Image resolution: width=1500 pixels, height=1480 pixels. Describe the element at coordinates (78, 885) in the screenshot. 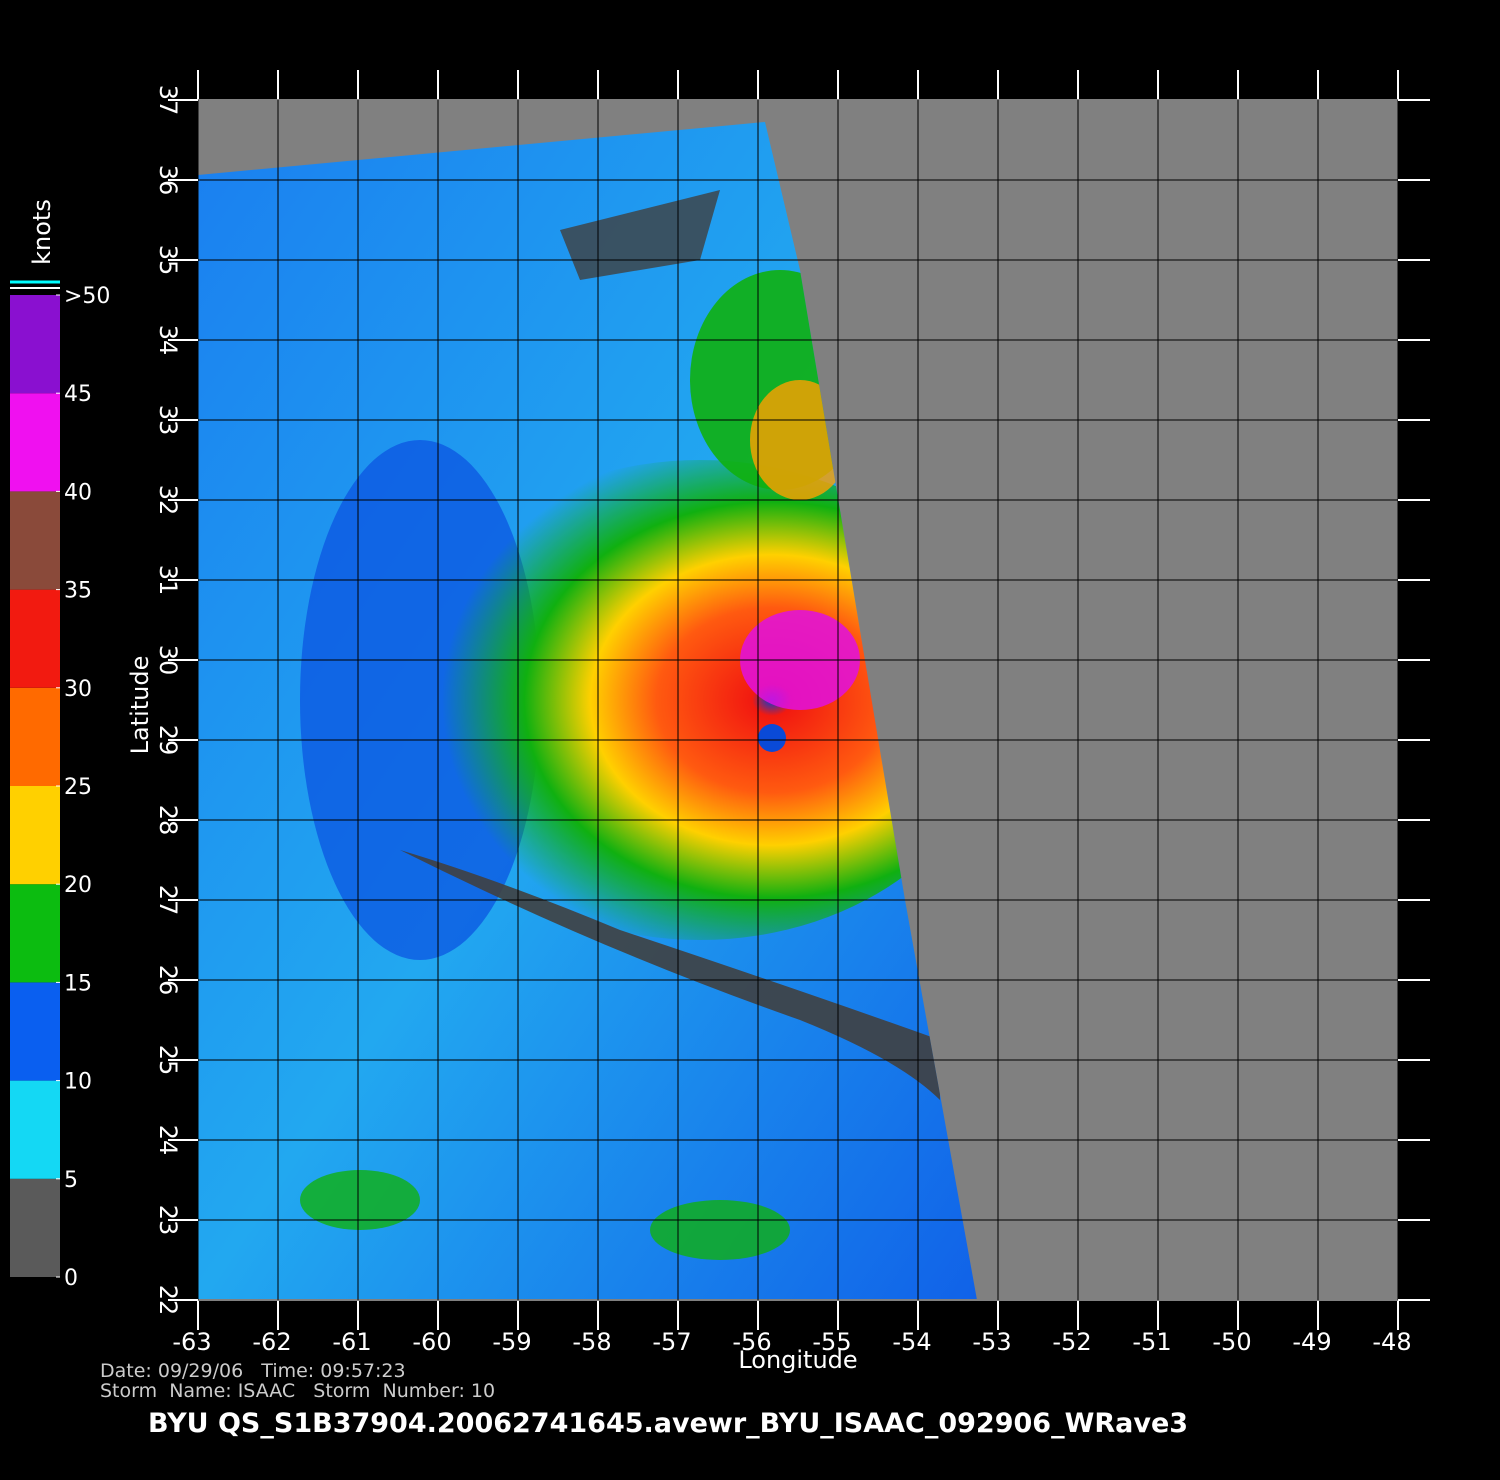

I see `colorbar-tick-label: 20` at that location.